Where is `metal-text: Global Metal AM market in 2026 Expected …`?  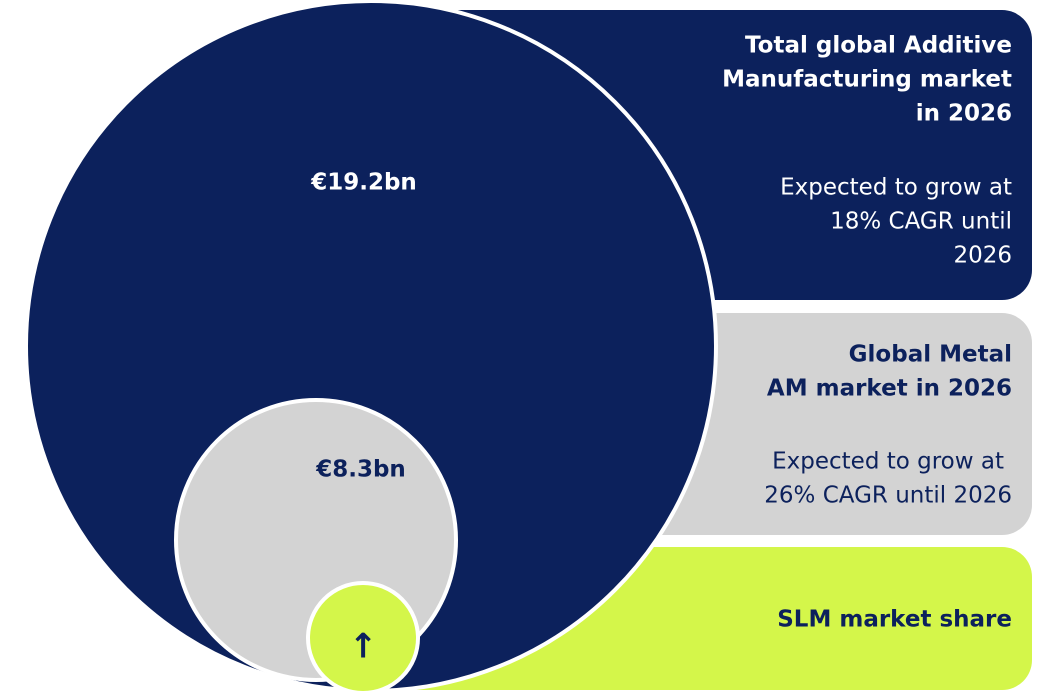 metal-text: Global Metal AM market in 2026 Expected … is located at coordinates (888, 425).